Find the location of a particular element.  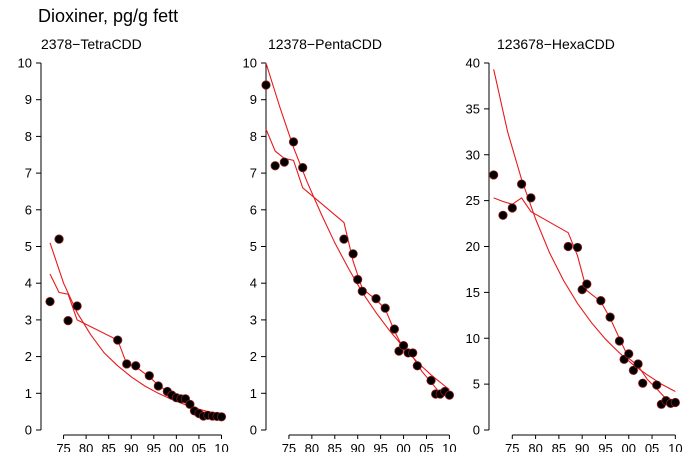

chart-title: 123678−HexaCDD is located at coordinates (556, 44).